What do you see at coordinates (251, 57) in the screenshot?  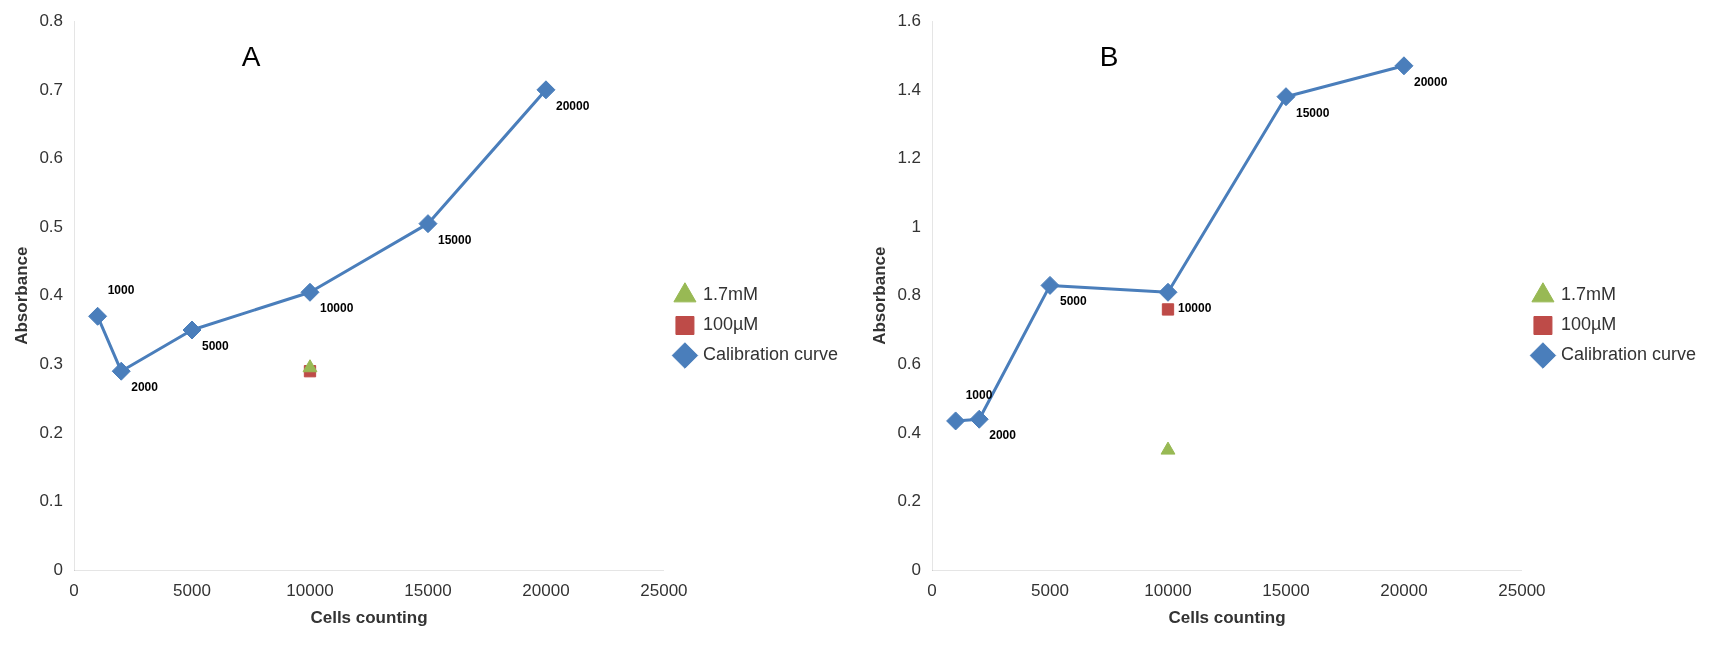 I see `text: A` at bounding box center [251, 57].